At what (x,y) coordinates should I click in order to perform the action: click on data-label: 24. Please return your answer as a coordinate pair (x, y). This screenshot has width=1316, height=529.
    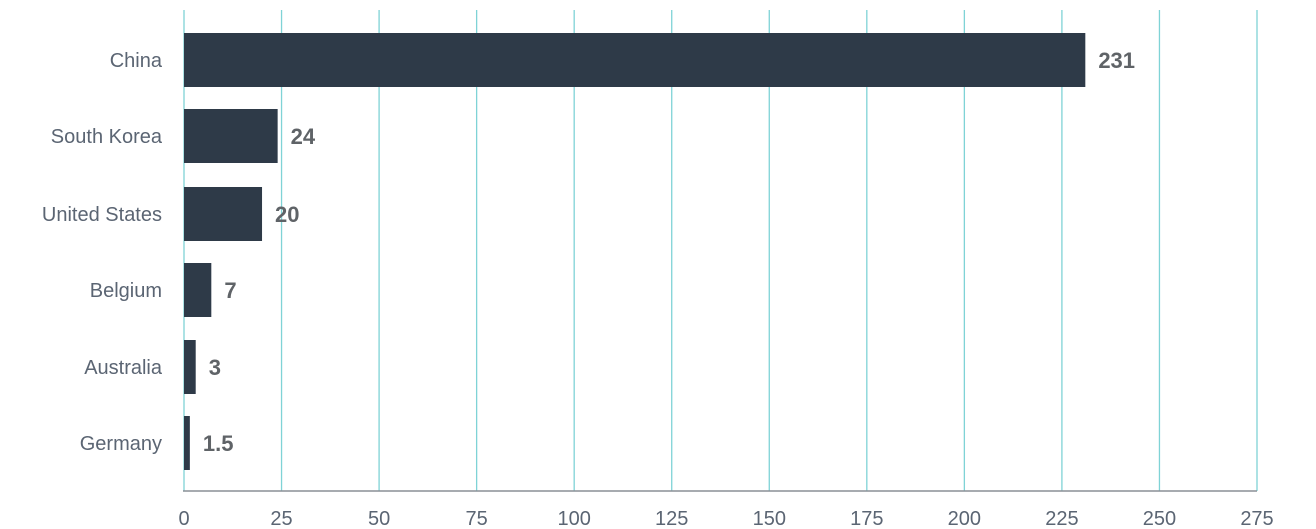
    Looking at the image, I should click on (303, 136).